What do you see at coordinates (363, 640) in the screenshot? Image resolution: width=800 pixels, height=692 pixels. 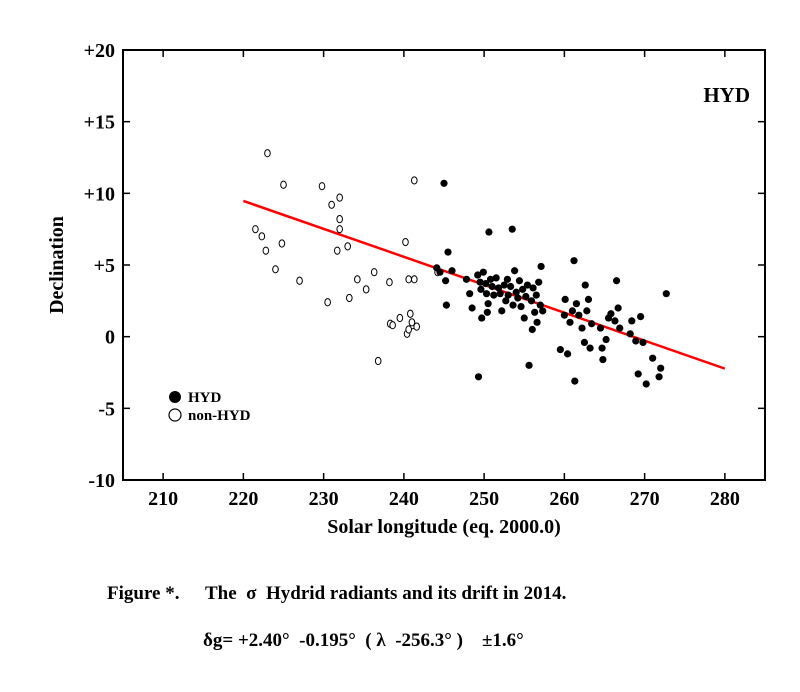 I see `drift-formula: δg= +2.40° -0.195° ( λ -256.3° ) ±1.6°` at bounding box center [363, 640].